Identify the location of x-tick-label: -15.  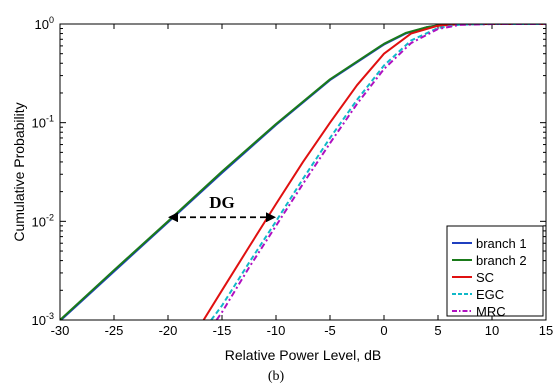
(222, 330).